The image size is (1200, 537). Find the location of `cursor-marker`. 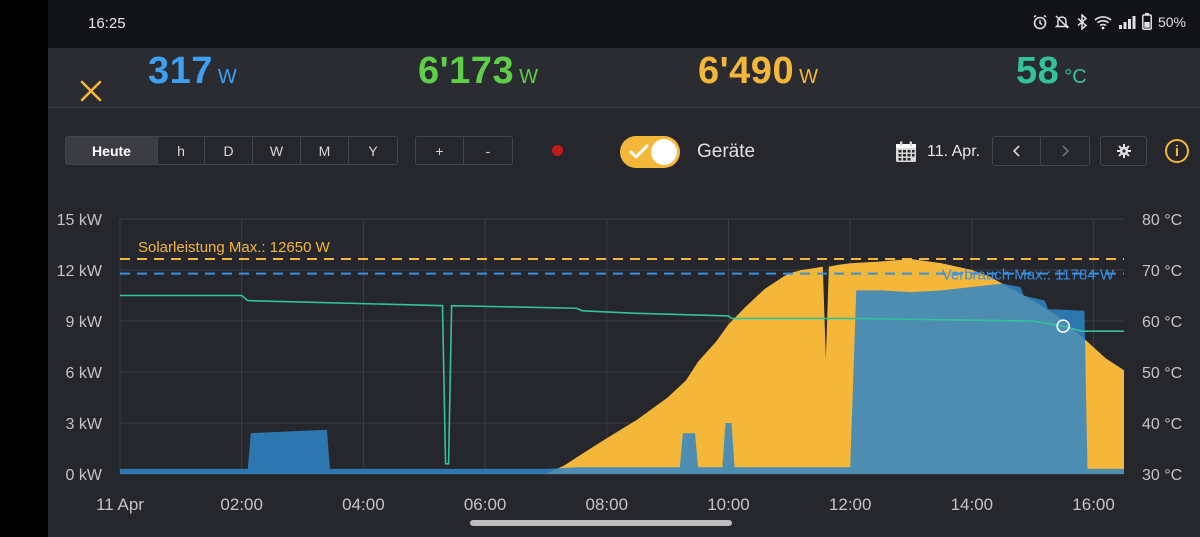

cursor-marker is located at coordinates (1063, 326).